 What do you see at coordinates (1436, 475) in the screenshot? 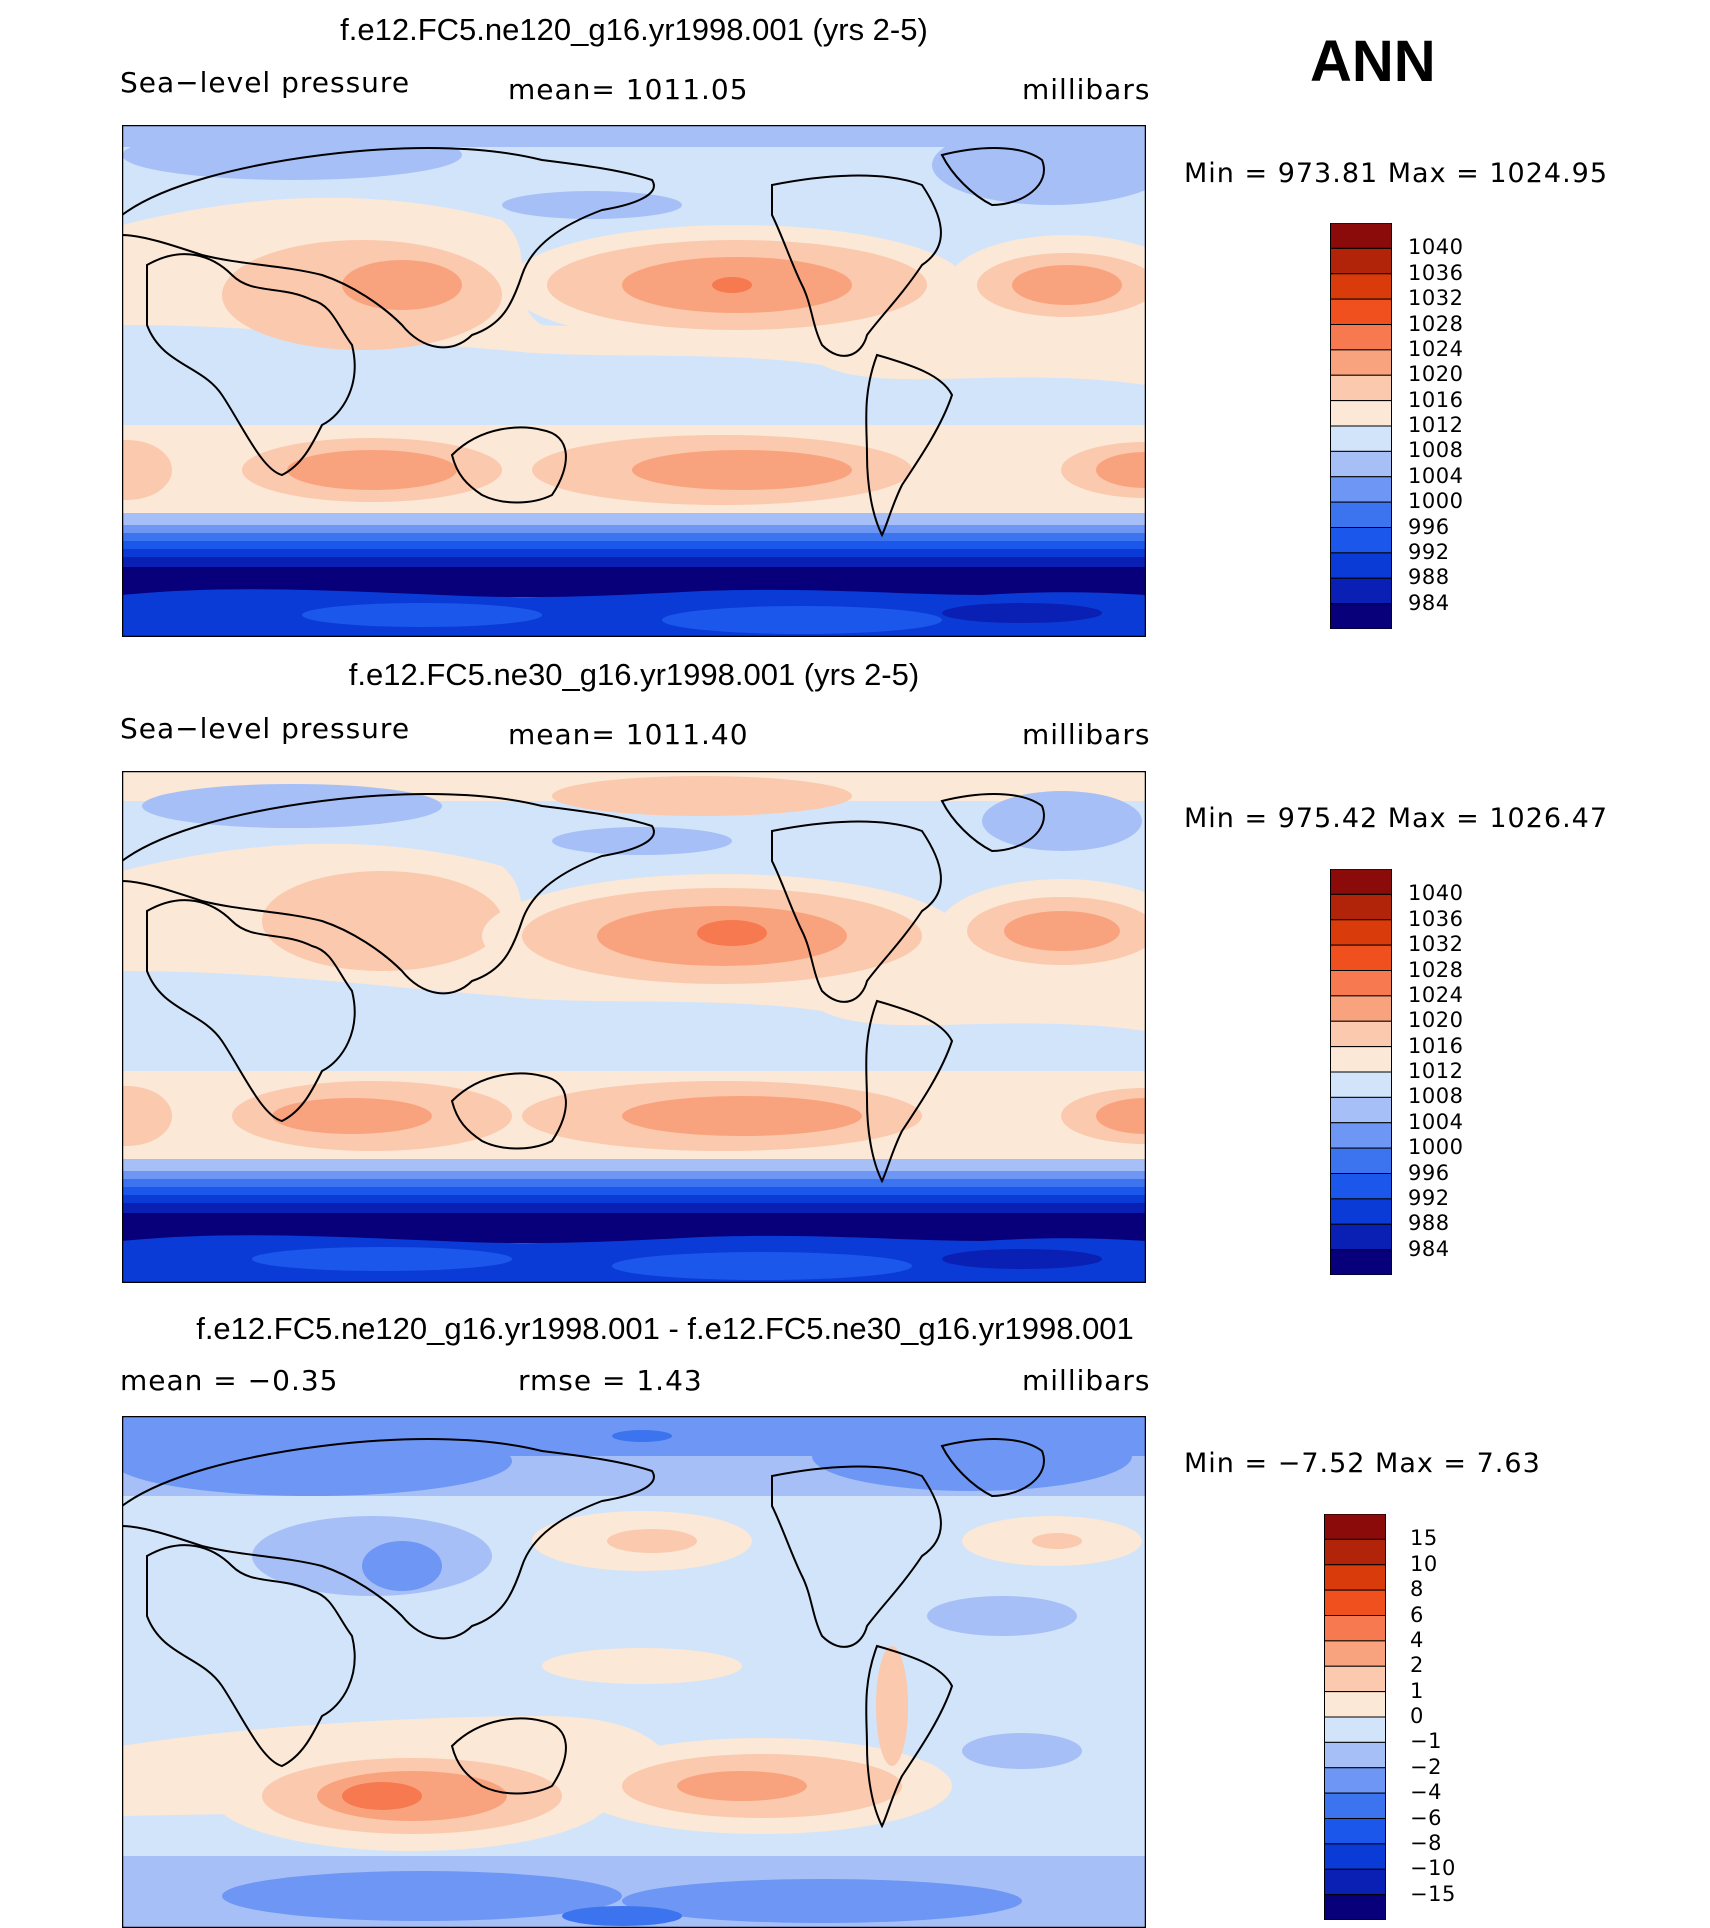
I see `colorbar-label: 1004` at bounding box center [1436, 475].